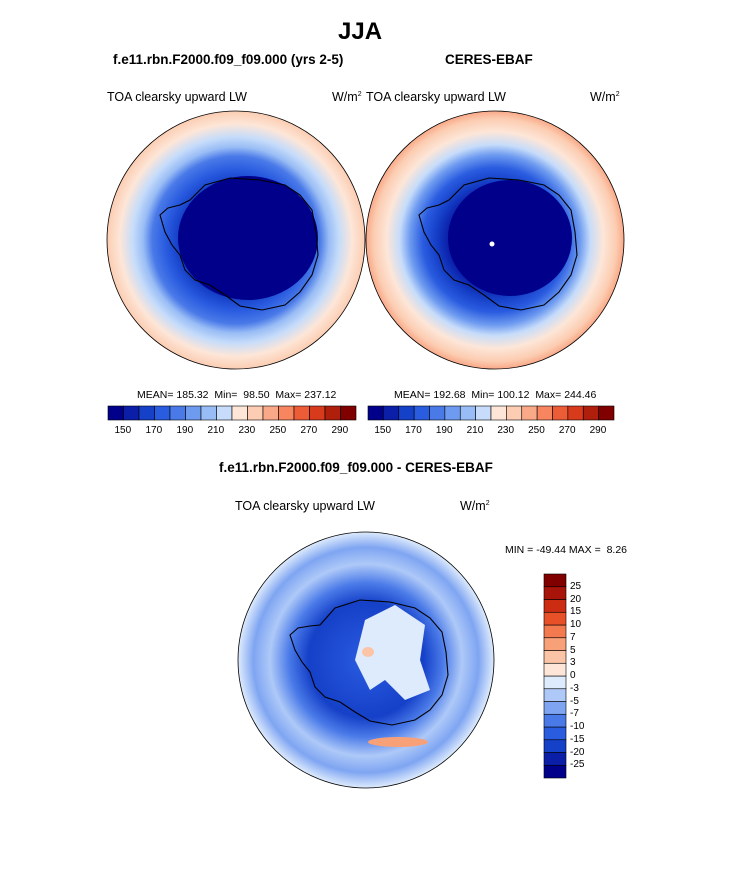 The image size is (733, 882). What do you see at coordinates (228, 59) in the screenshot?
I see `left-panel-title: f.e11.rbn.F2000.f09_f09.000 (yrs 2-5)` at bounding box center [228, 59].